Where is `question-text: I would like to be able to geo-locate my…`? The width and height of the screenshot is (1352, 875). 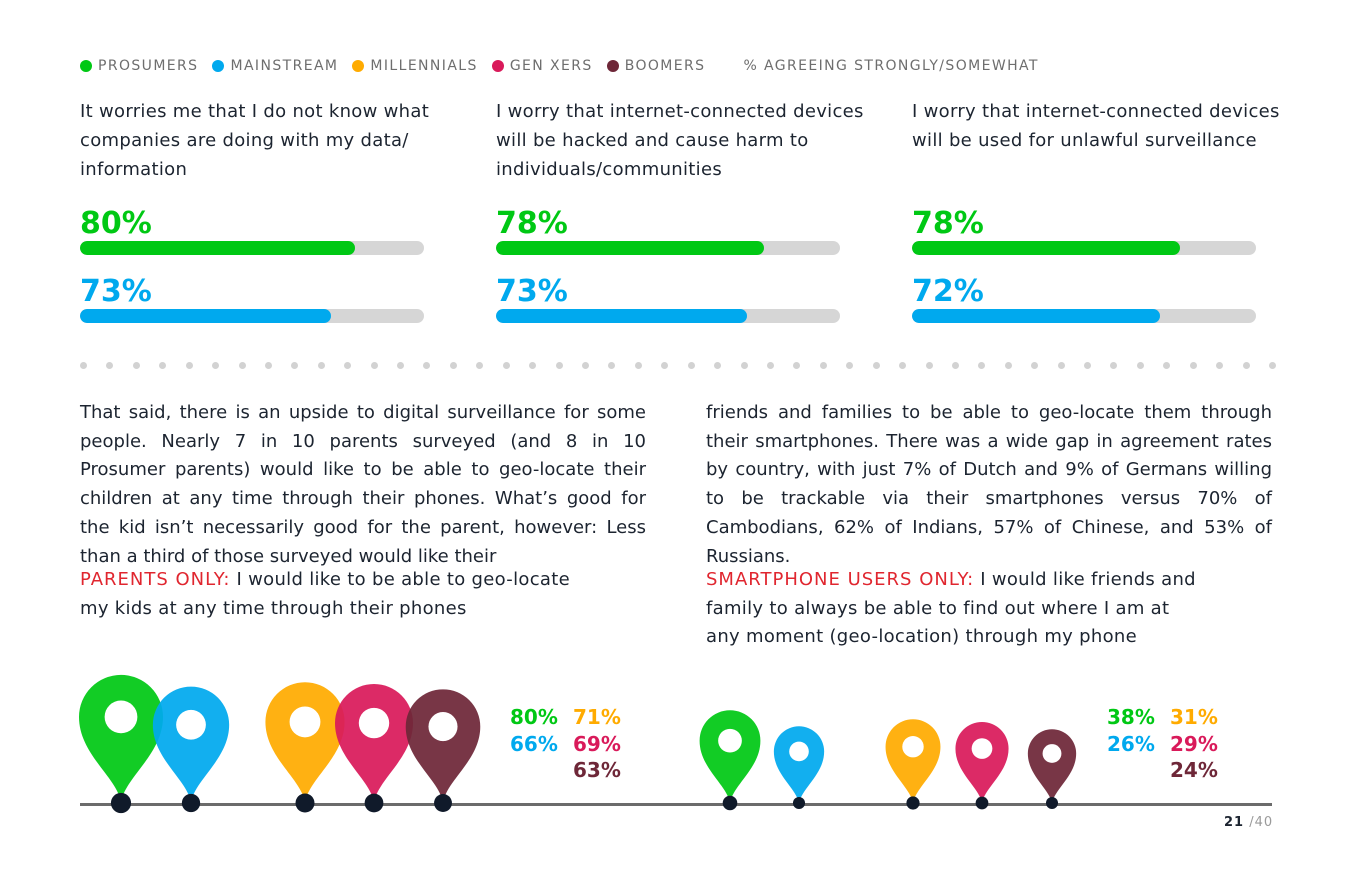
question-text: I would like to be able to geo-locate my… is located at coordinates (325, 594).